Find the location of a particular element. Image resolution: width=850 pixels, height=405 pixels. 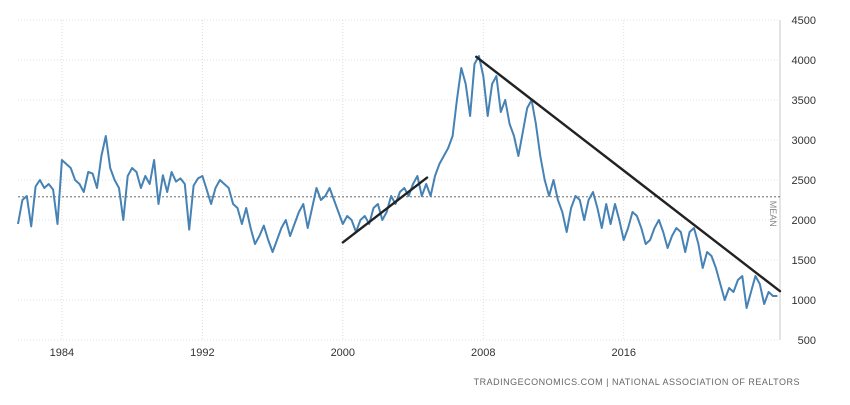

mean-label: MEAN is located at coordinates (773, 214).